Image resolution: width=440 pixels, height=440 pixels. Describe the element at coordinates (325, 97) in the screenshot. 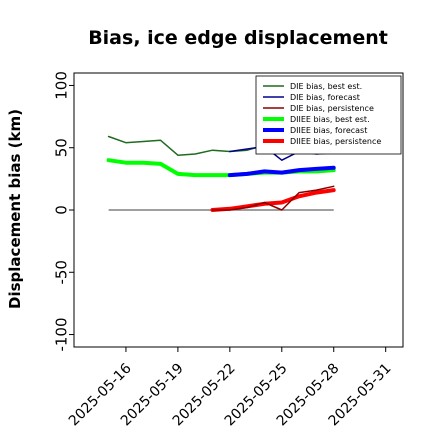

I see `legend-label: DIE bias, forecast` at that location.